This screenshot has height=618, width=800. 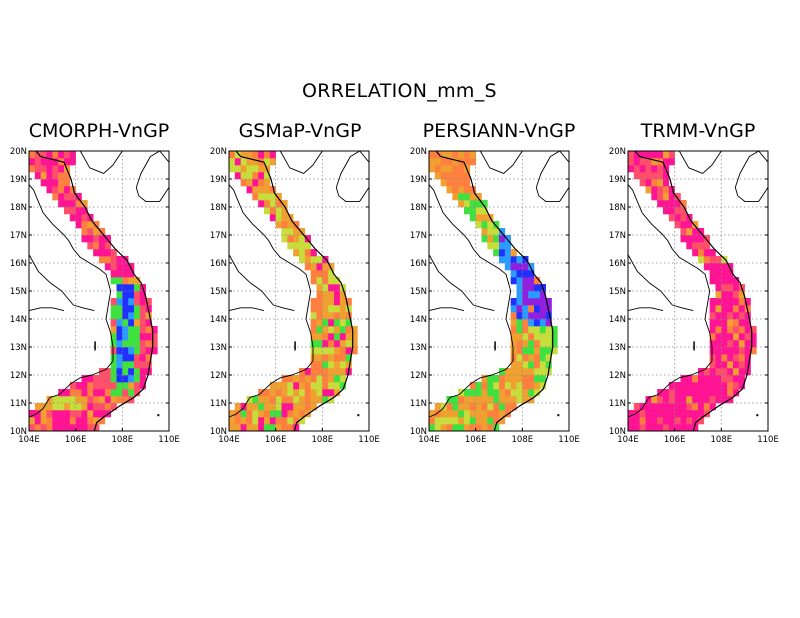 What do you see at coordinates (617, 152) in the screenshot?
I see `lat-tick-label: 20N` at bounding box center [617, 152].